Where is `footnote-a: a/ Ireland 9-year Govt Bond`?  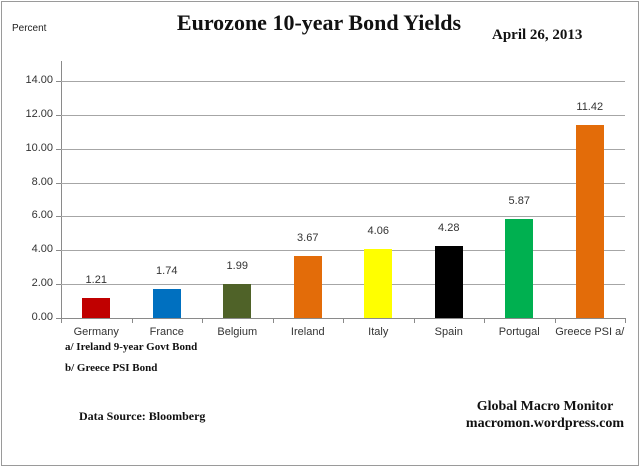
footnote-a: a/ Ireland 9-year Govt Bond is located at coordinates (131, 347).